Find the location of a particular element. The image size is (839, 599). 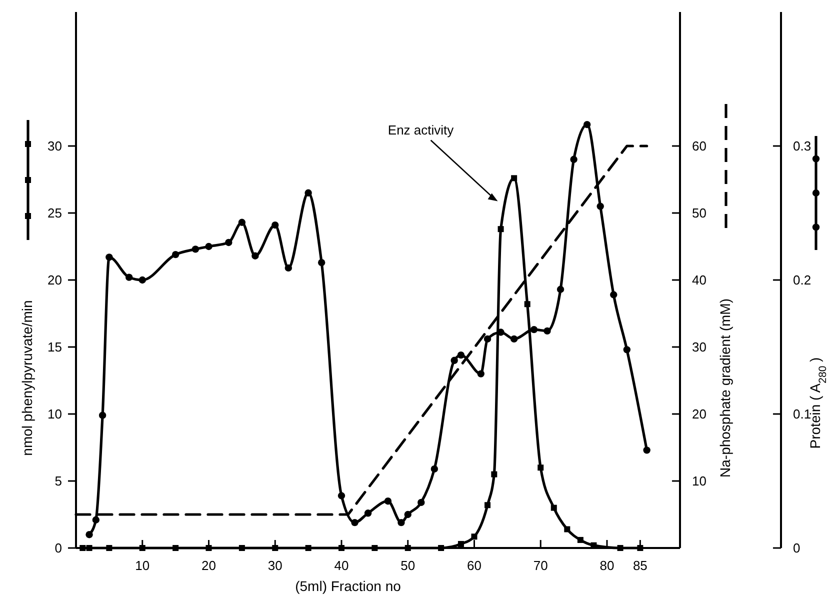

y2-tick-label: 40 is located at coordinates (699, 280).